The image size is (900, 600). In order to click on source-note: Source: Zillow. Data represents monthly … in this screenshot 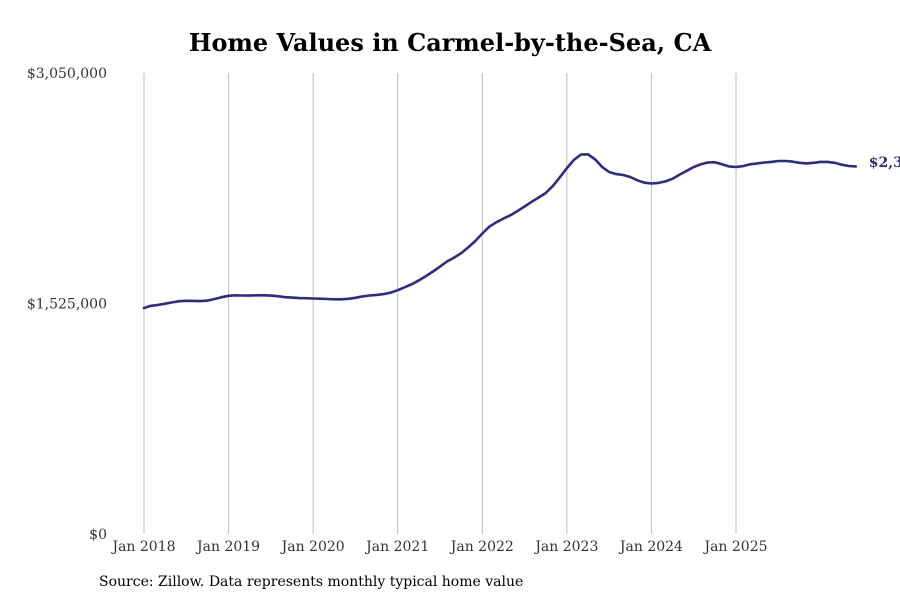, I will do `click(311, 582)`.